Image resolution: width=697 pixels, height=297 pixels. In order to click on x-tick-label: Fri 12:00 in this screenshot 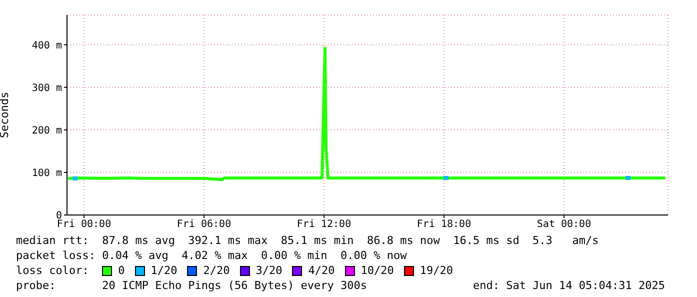, I will do `click(324, 224)`.